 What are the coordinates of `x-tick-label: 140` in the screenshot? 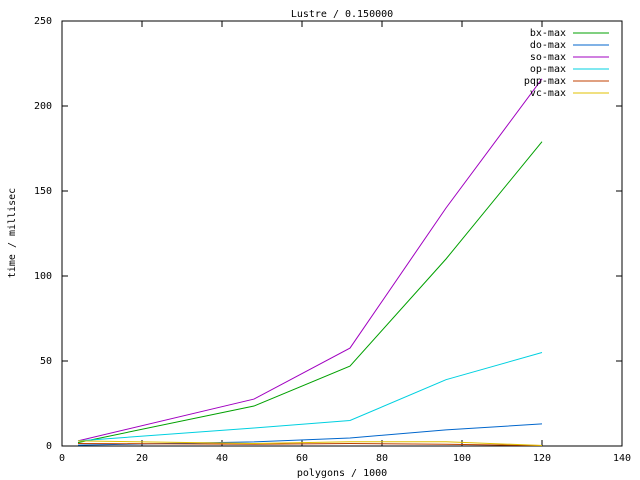 It's located at (622, 458).